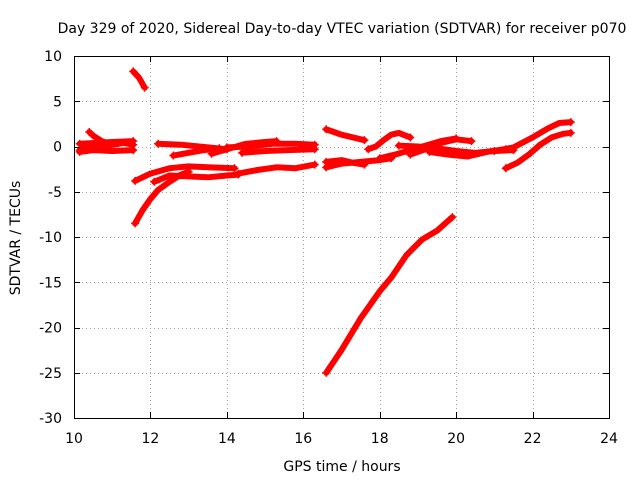 This screenshot has width=640, height=480. Describe the element at coordinates (609, 439) in the screenshot. I see `x-tick-label: 24` at that location.